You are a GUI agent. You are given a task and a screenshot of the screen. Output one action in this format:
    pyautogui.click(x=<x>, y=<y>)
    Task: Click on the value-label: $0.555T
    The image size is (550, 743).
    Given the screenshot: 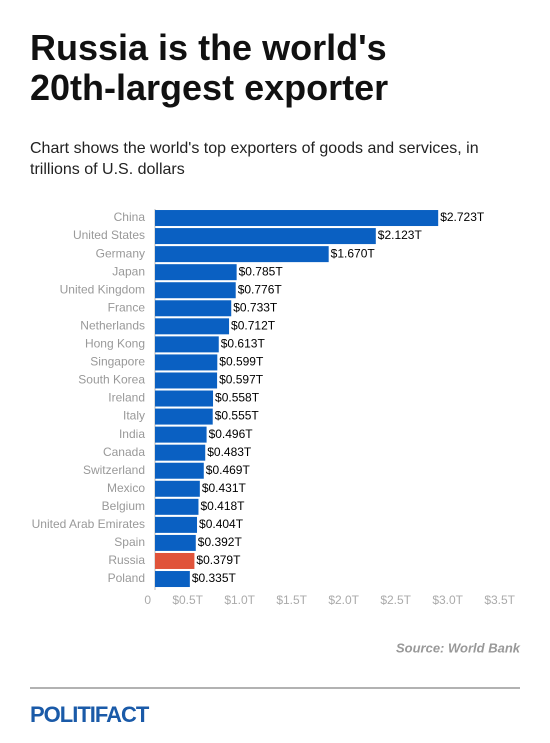 What is the action you would take?
    pyautogui.click(x=237, y=416)
    